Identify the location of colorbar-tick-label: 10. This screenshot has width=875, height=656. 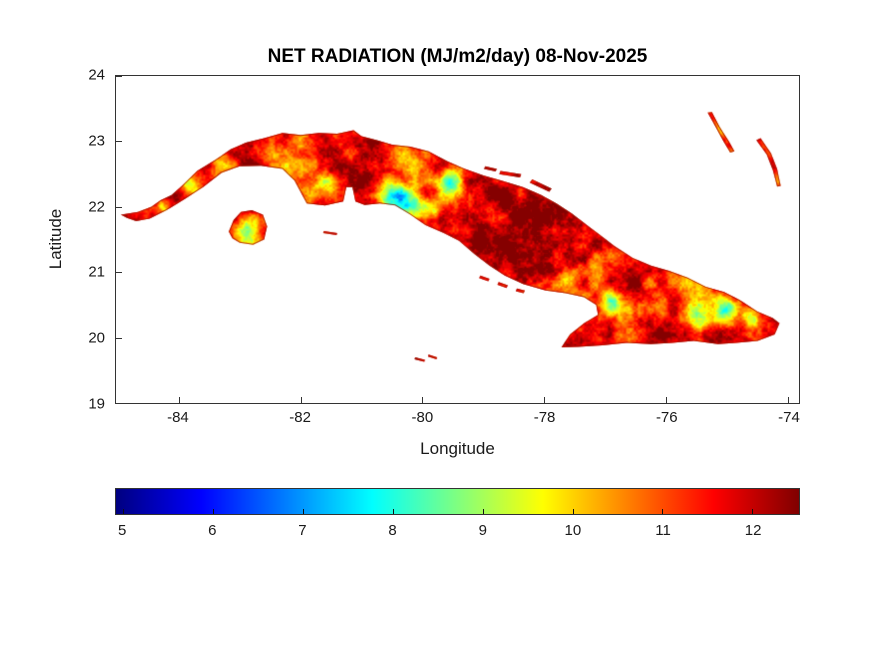
(573, 530).